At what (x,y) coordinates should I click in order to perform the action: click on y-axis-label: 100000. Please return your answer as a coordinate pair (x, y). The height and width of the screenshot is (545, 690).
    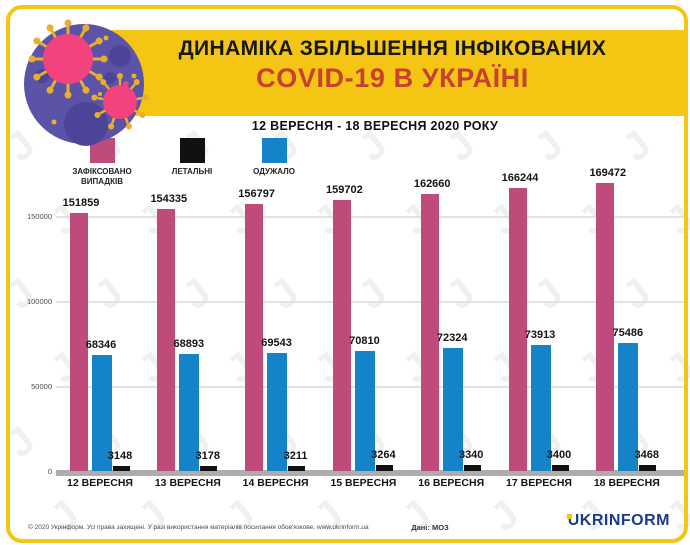
    Looking at the image, I should click on (39, 301).